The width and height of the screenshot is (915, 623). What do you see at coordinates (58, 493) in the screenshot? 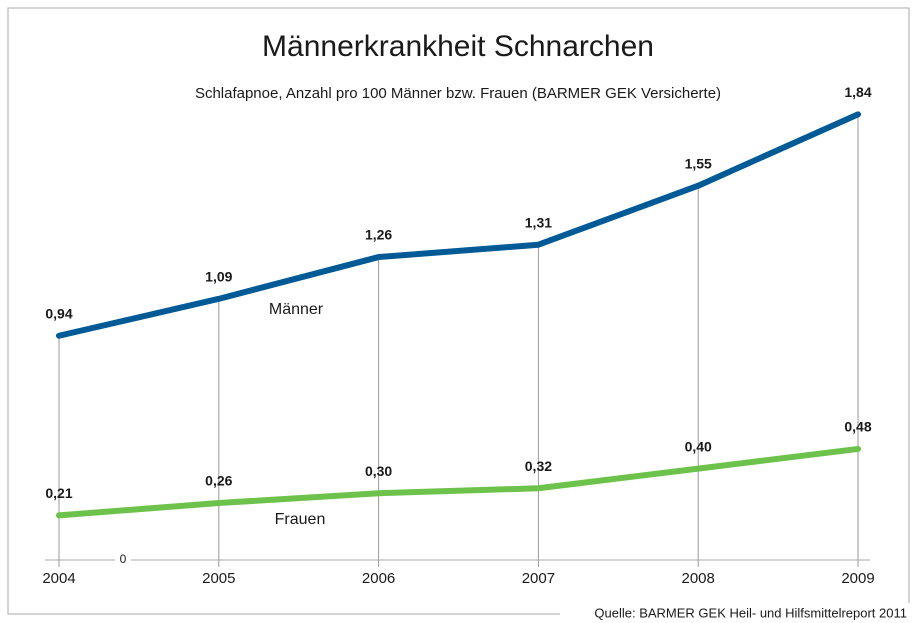
I see `value-label: 0,21` at bounding box center [58, 493].